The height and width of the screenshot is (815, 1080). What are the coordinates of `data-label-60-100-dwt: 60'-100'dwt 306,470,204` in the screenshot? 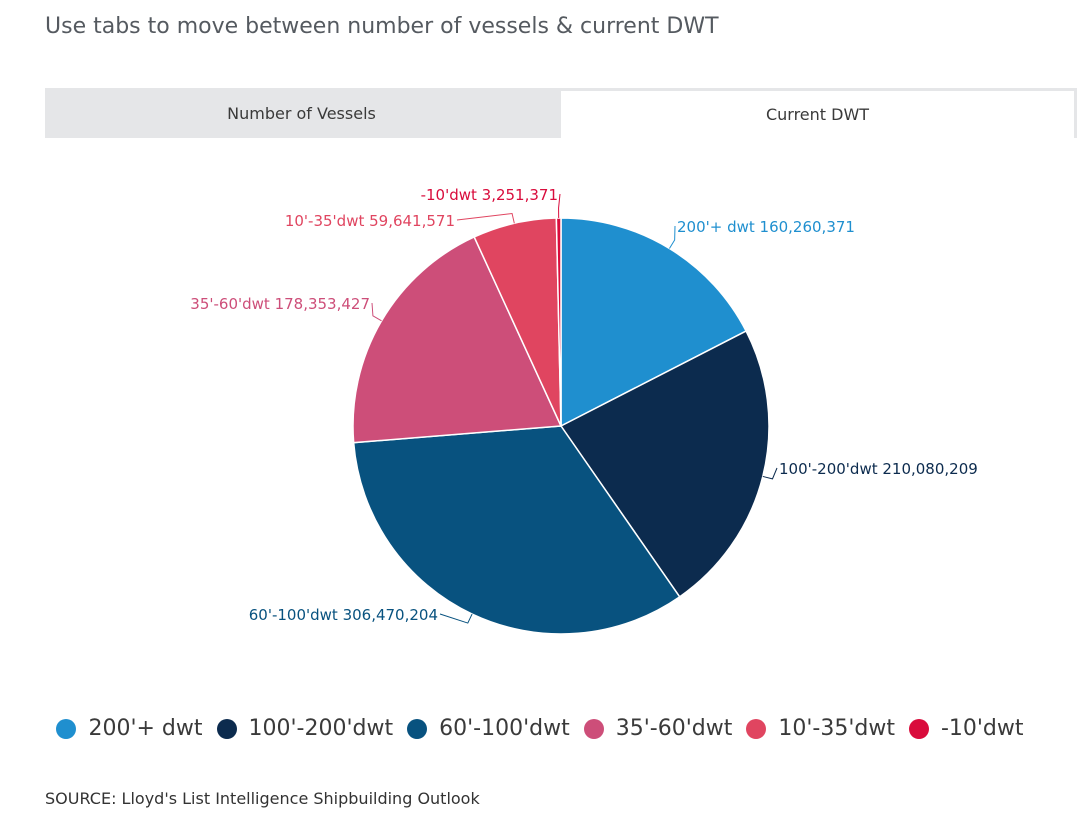 It's located at (343, 615).